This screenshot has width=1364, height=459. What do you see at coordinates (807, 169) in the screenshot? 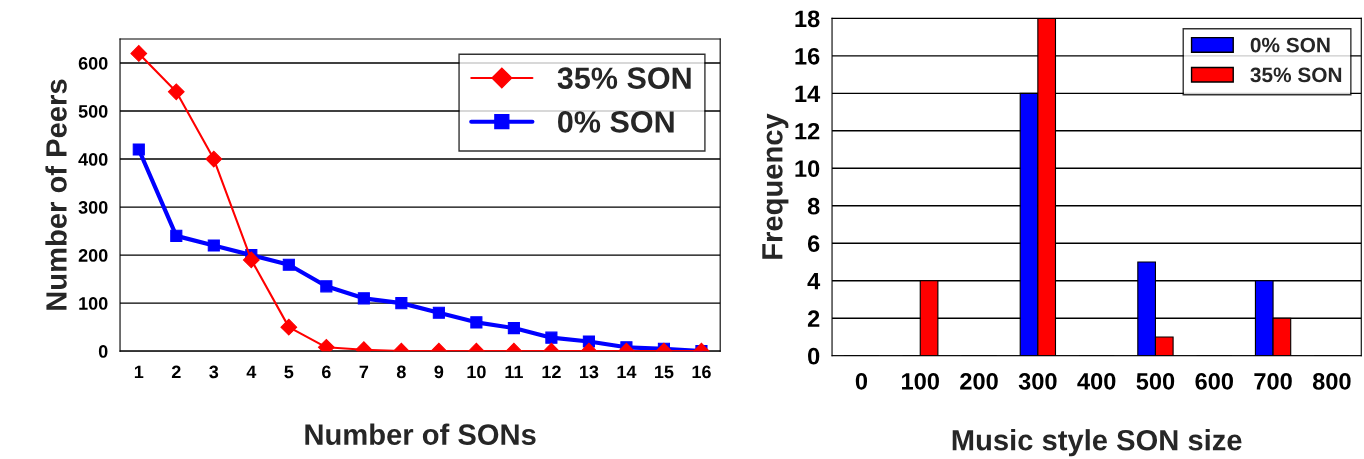
I see `y-tick-label: 10` at bounding box center [807, 169].